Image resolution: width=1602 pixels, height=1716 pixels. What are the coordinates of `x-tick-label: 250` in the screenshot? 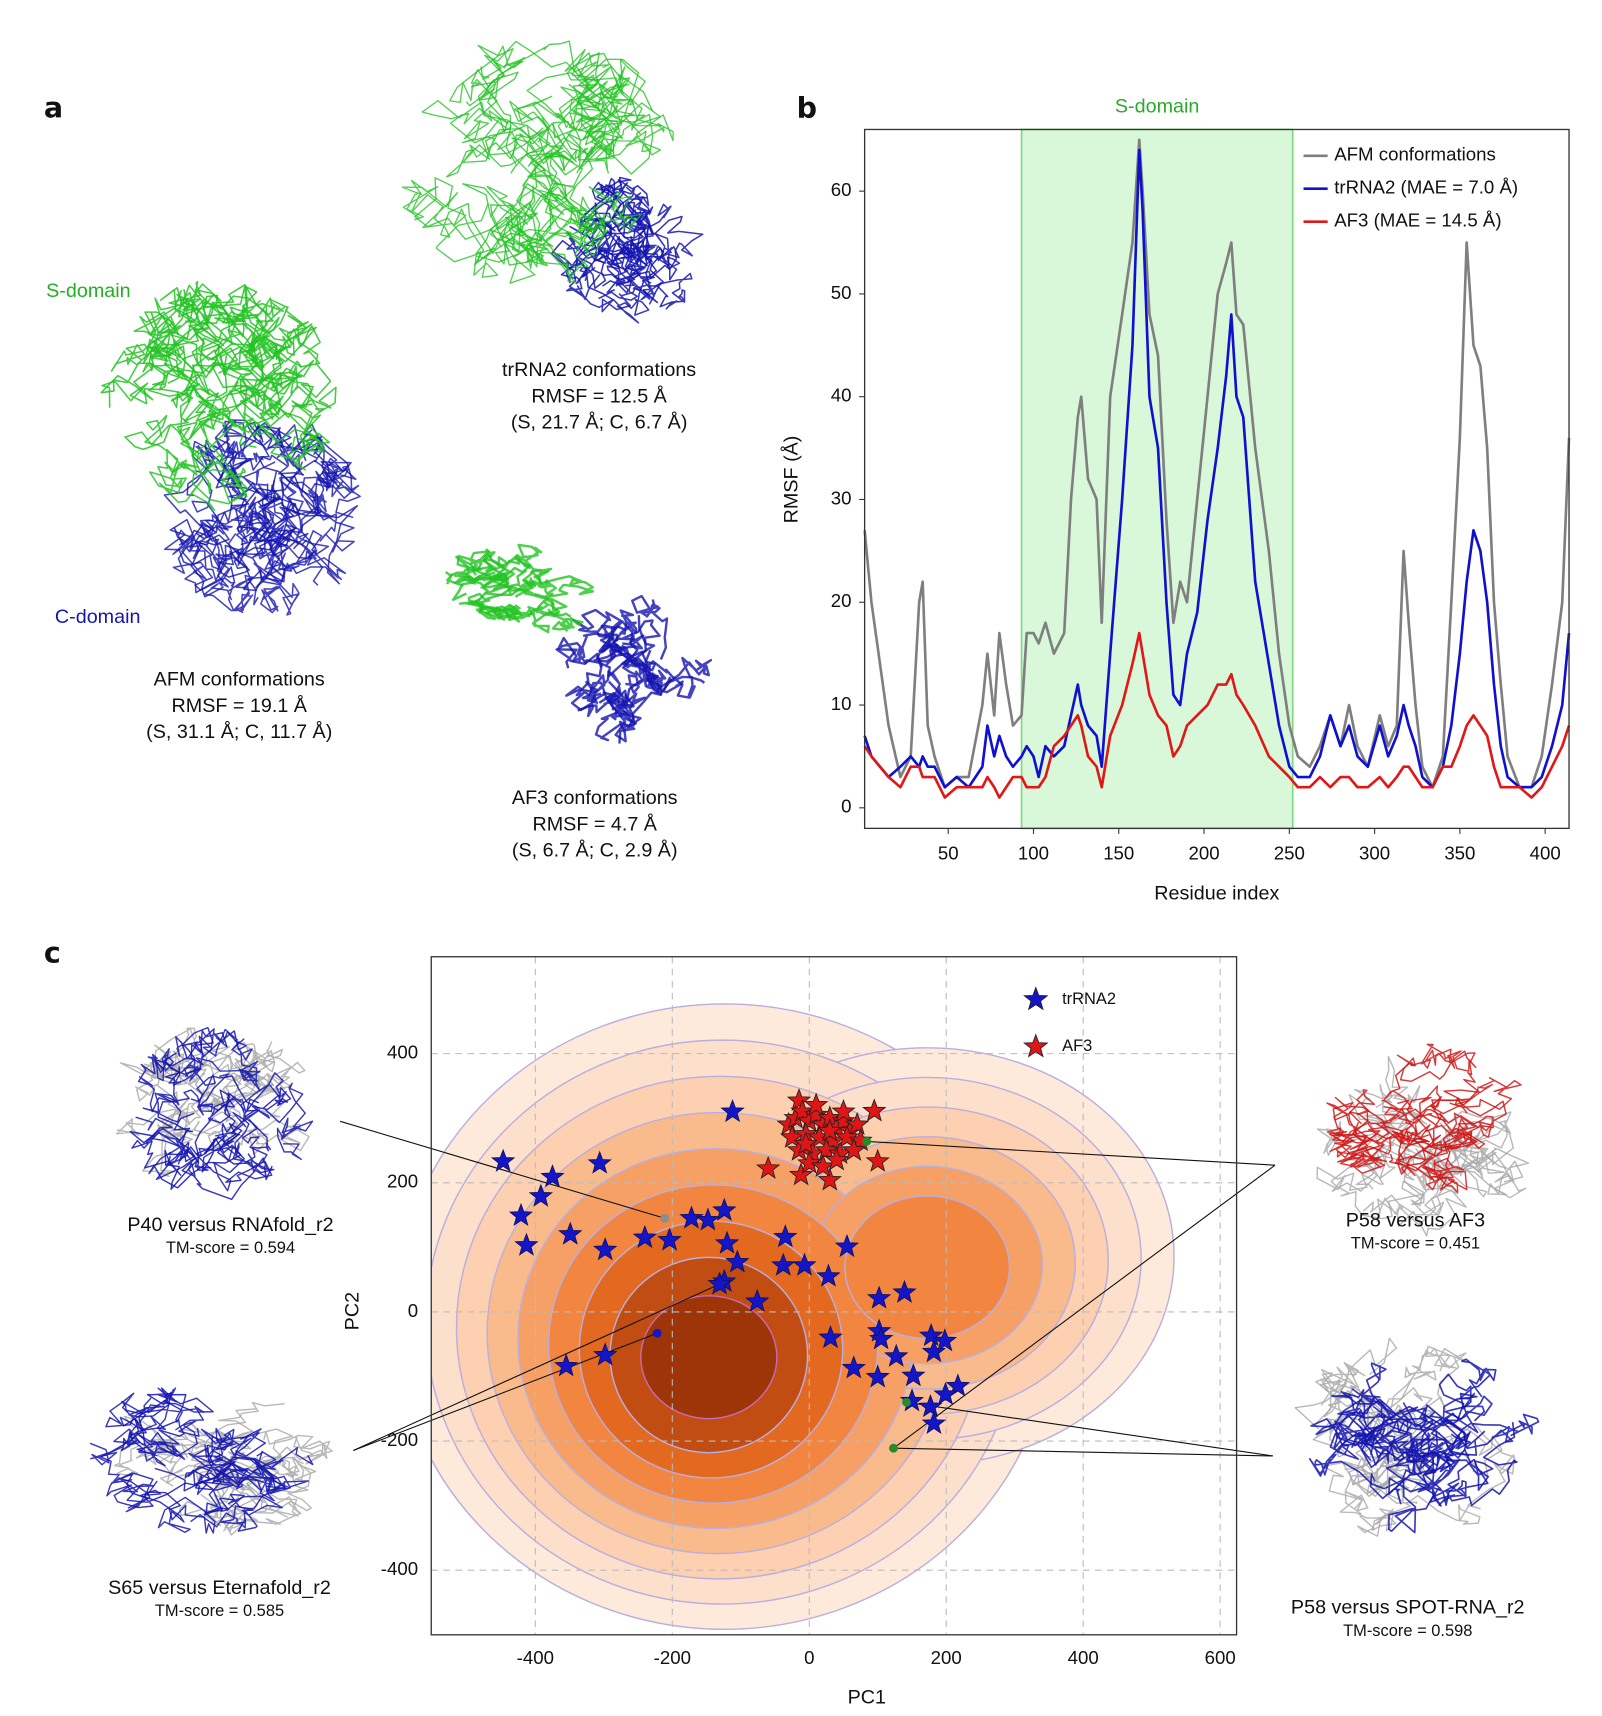 It's located at (1289, 853).